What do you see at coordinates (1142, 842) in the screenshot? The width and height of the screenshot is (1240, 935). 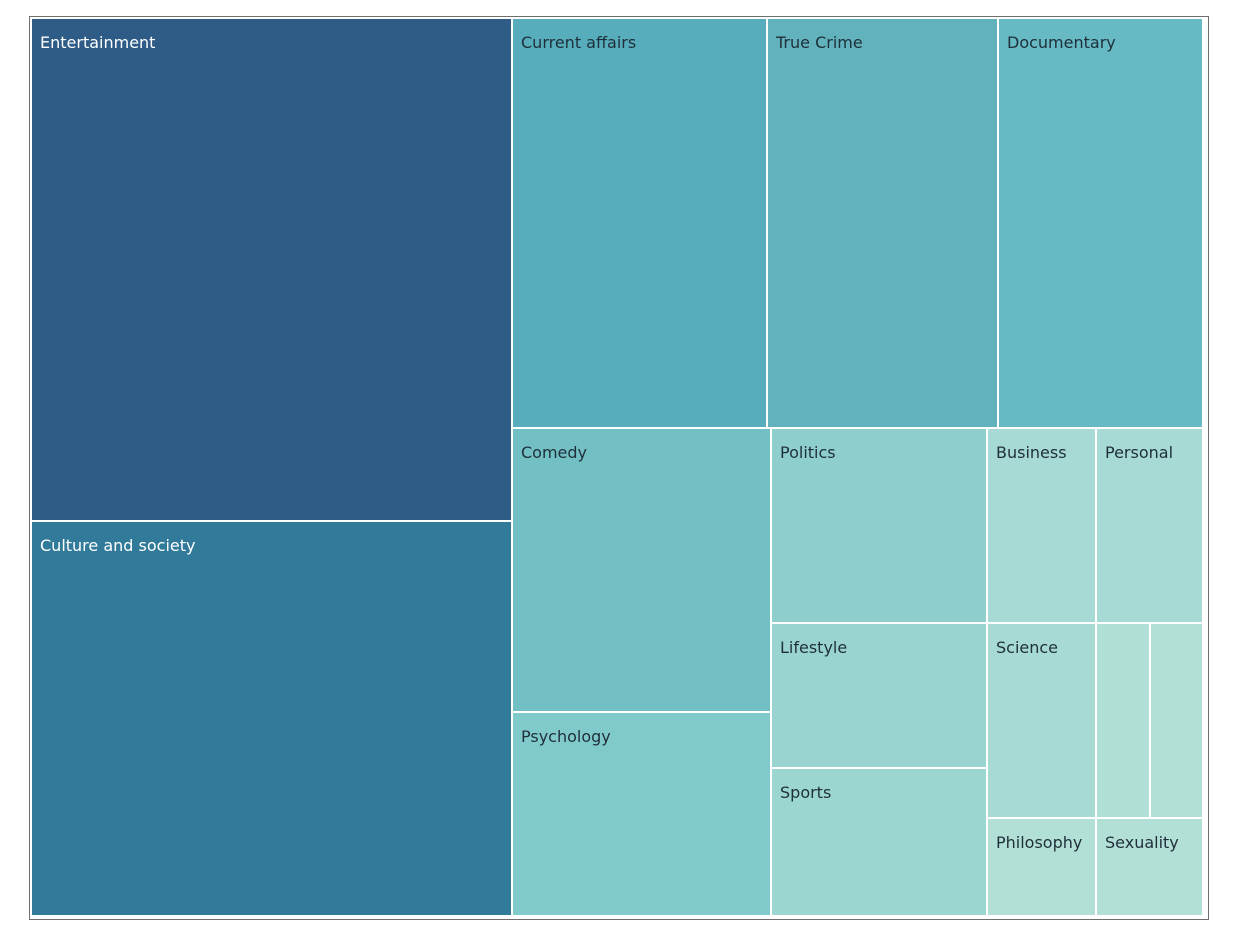 I see `treemap-label: Sexuality` at bounding box center [1142, 842].